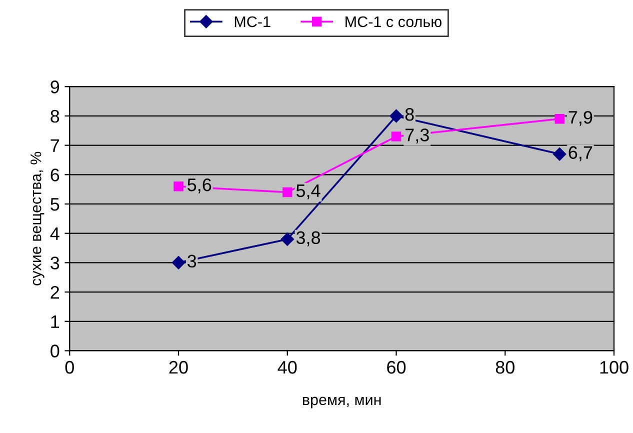 This screenshot has width=633, height=433. What do you see at coordinates (396, 367) in the screenshot?
I see `x-tick-label: 60` at bounding box center [396, 367].